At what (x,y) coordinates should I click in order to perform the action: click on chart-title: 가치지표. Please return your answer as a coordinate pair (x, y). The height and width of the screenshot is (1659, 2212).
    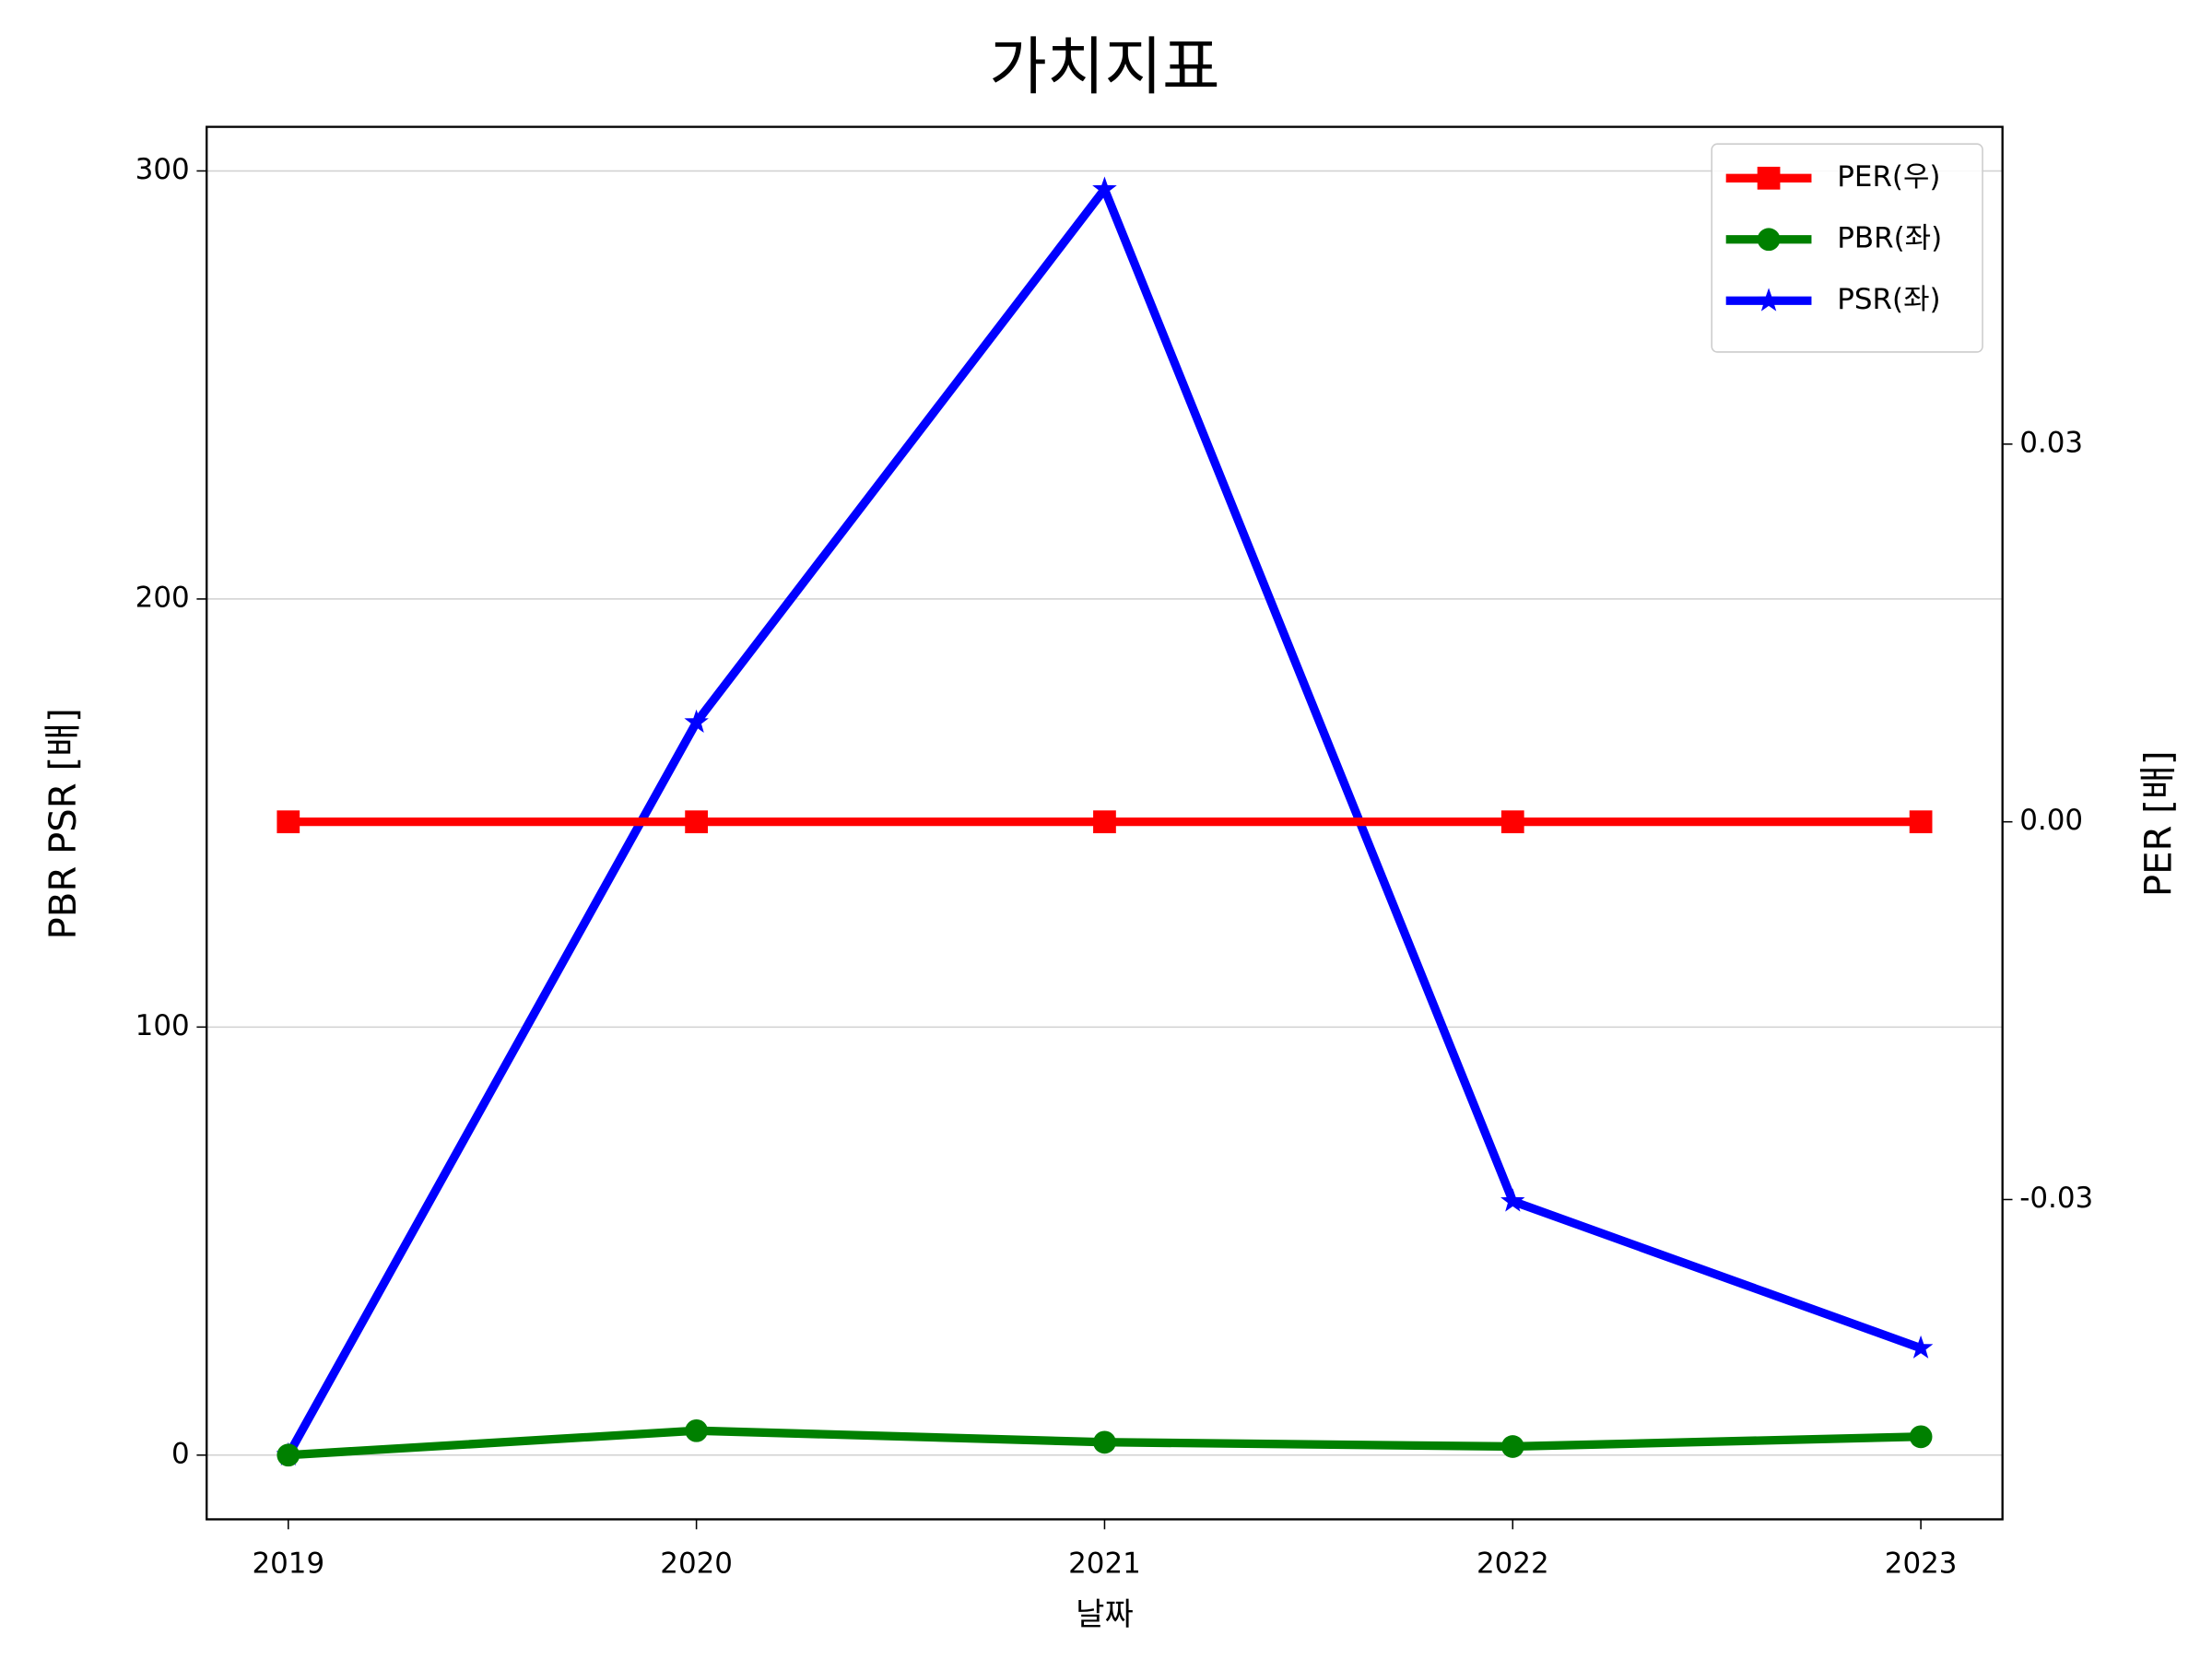
    Looking at the image, I should click on (1104, 67).